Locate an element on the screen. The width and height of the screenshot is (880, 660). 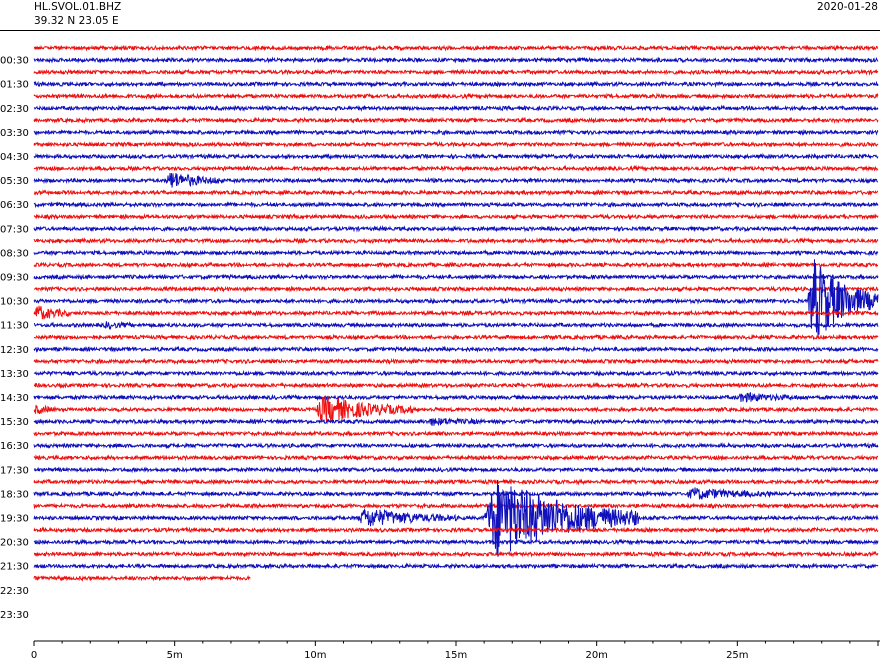
hour-tick-label: 03:30 is located at coordinates (14, 133).